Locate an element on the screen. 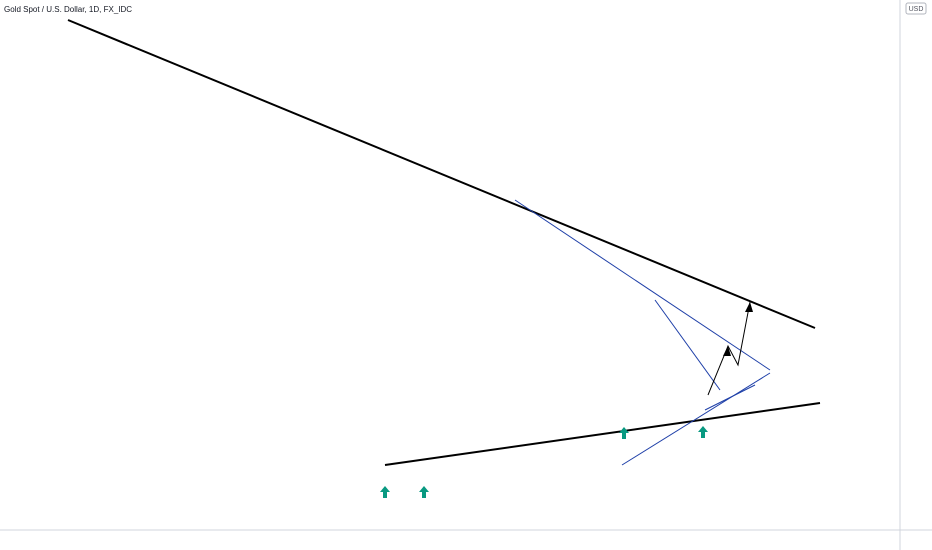  signal-arrows is located at coordinates (544, 462).